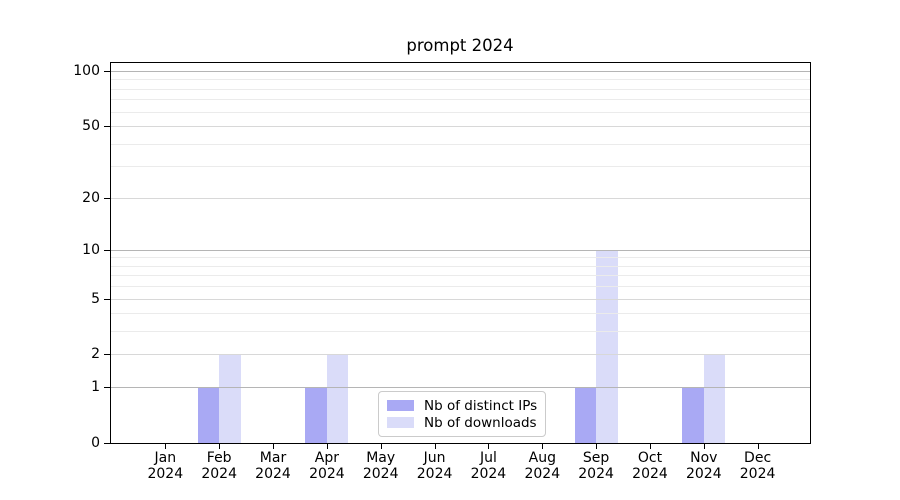 This screenshot has width=900, height=500. Describe the element at coordinates (650, 458) in the screenshot. I see `x-tick-month-text: Oct` at that location.